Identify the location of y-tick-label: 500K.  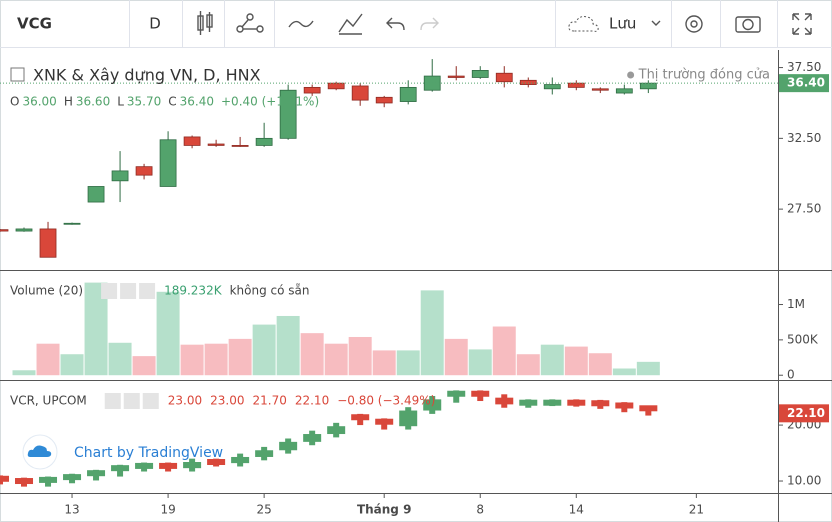
(803, 339).